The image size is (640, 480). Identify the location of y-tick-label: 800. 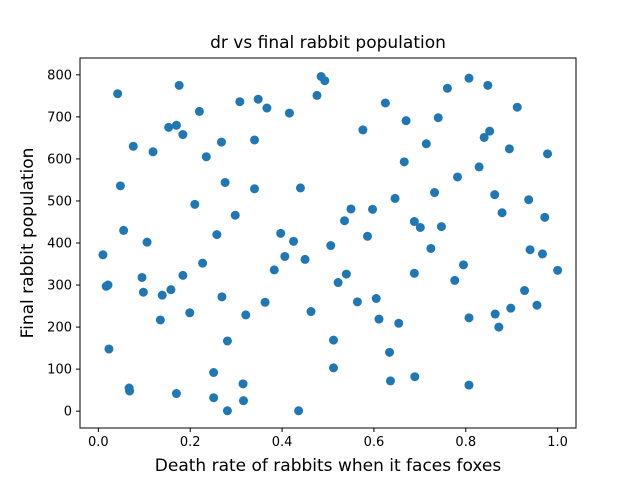
(59, 75).